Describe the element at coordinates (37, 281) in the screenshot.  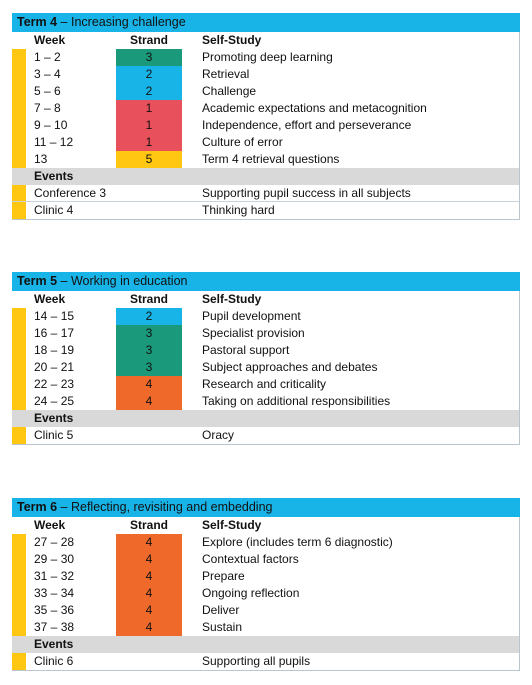
I see `term-number: Term 5` at that location.